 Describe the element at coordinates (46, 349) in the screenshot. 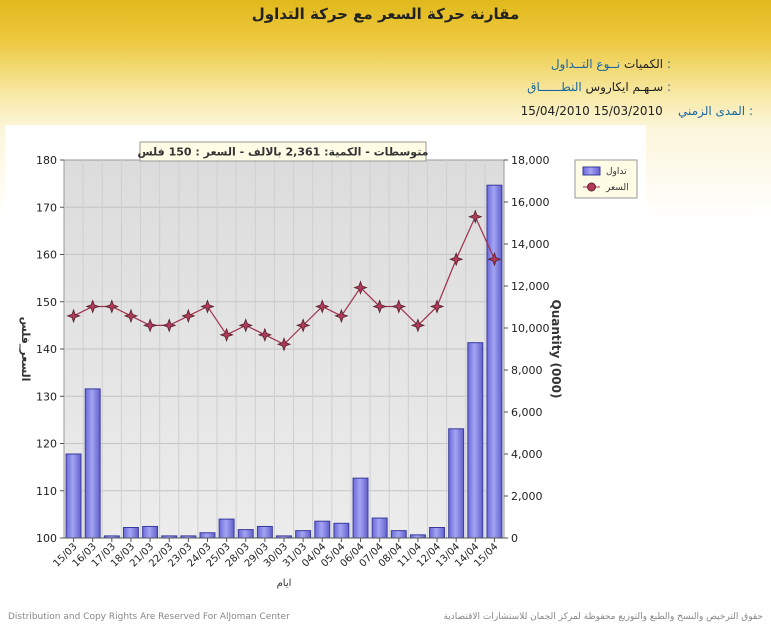

I see `y-left-tick-label: 140` at that location.